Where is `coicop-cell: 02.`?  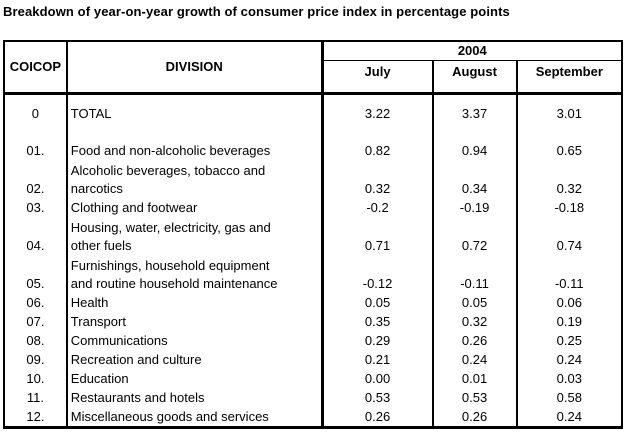
coicop-cell: 02. is located at coordinates (36, 179).